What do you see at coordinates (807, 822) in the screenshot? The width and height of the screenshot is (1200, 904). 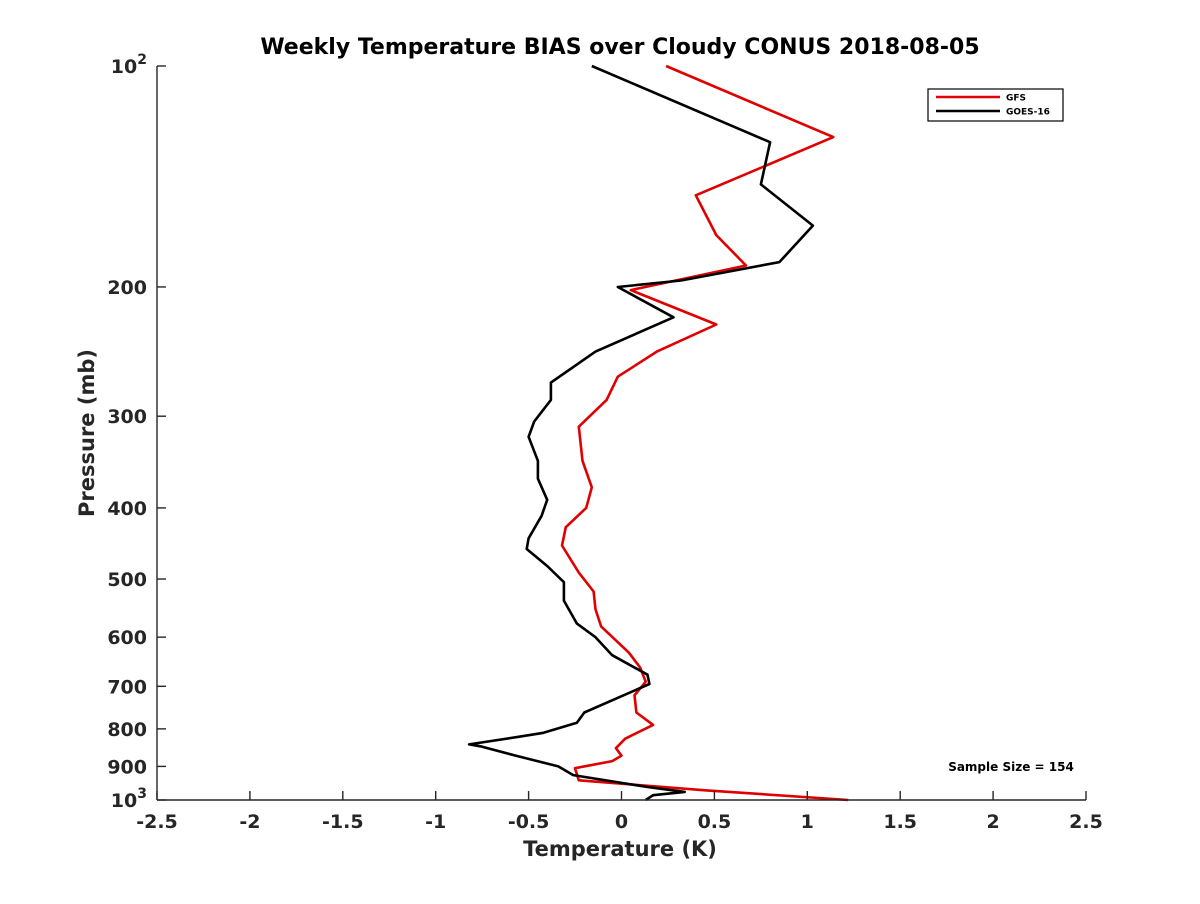 I see `x-tick-label: 1` at bounding box center [807, 822].